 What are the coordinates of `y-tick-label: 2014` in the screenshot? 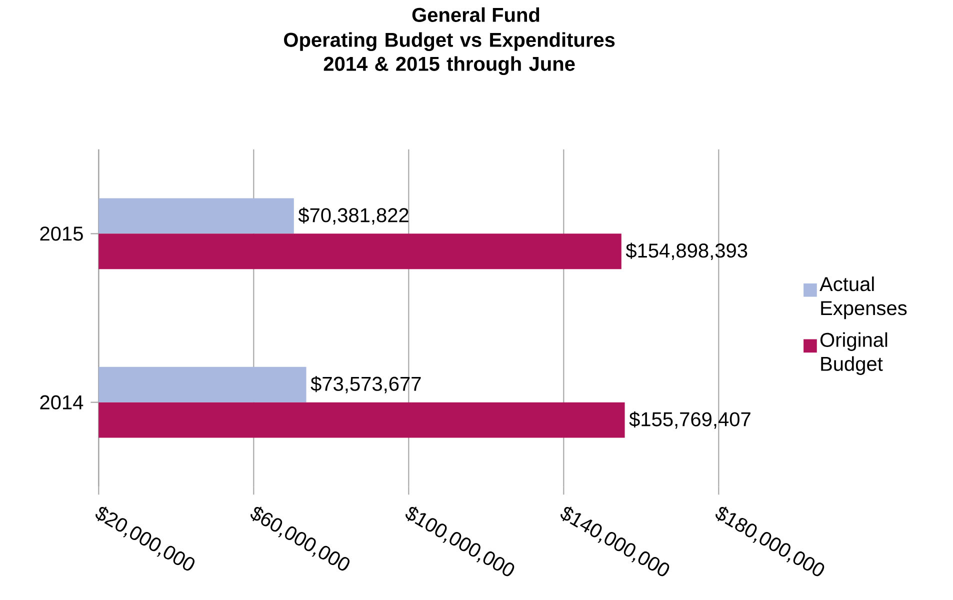 It's located at (62, 402).